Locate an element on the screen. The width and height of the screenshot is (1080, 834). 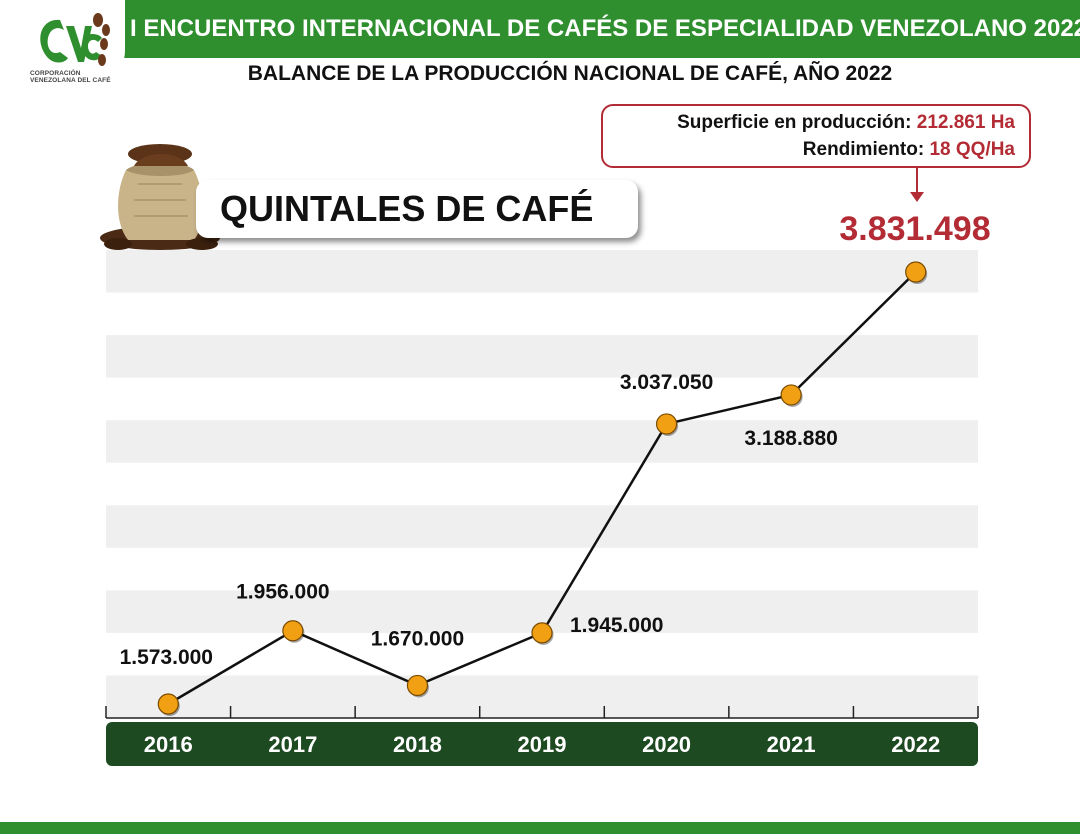
yield-line: Rendimiento: 18 QQ/Ha is located at coordinates (909, 150).